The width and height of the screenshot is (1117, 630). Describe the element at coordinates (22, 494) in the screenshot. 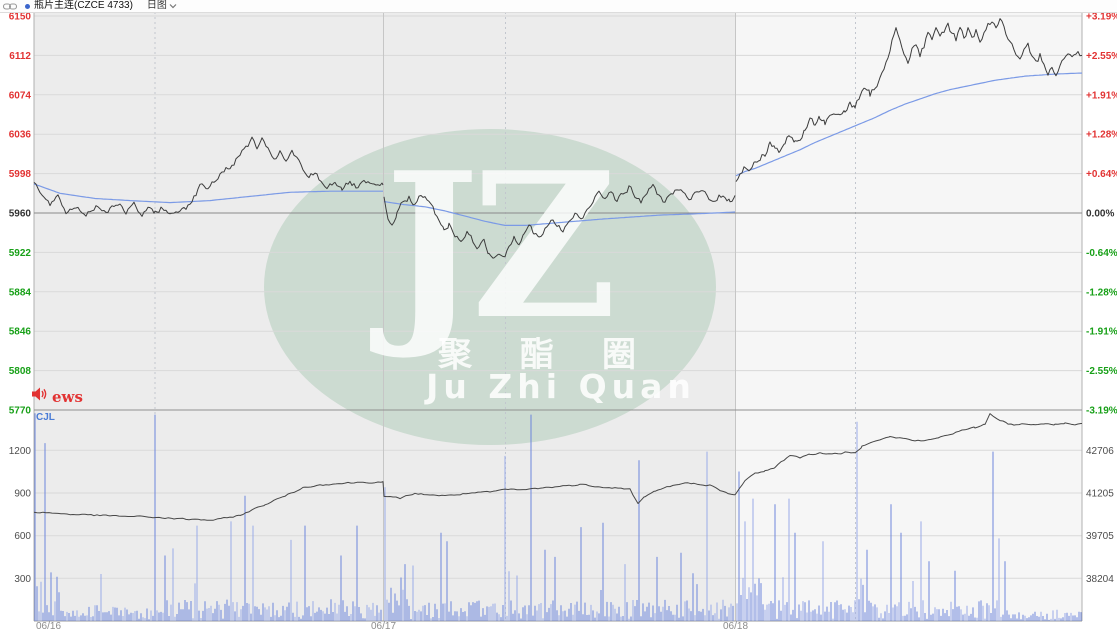

I see `volume-tick-label: 900` at that location.